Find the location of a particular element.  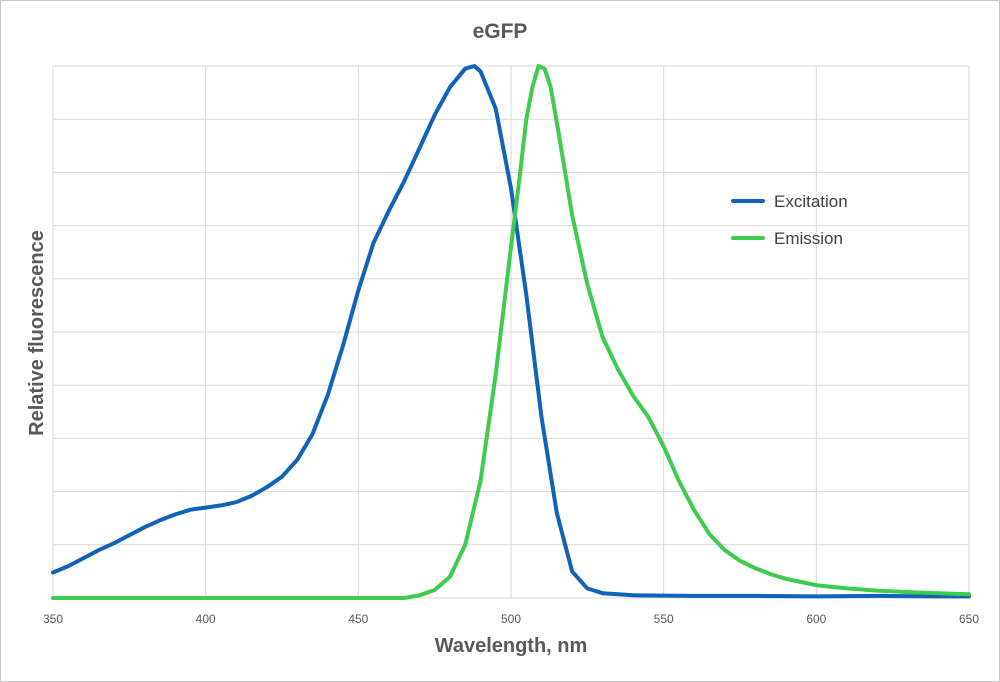

x-tick-label: 500 is located at coordinates (511, 619).